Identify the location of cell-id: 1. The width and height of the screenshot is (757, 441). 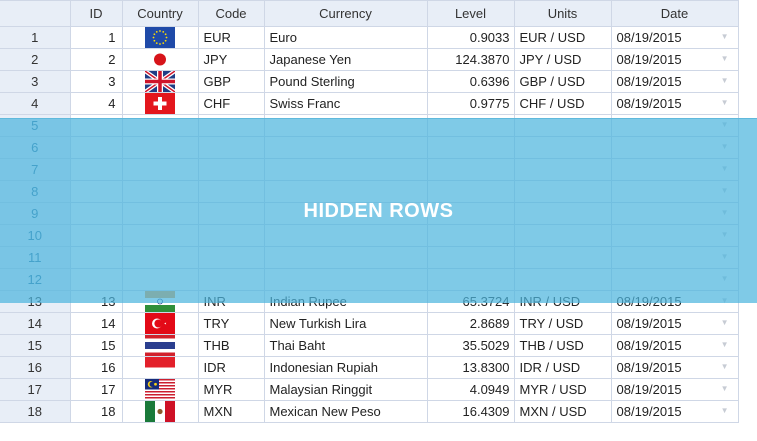
(96, 37).